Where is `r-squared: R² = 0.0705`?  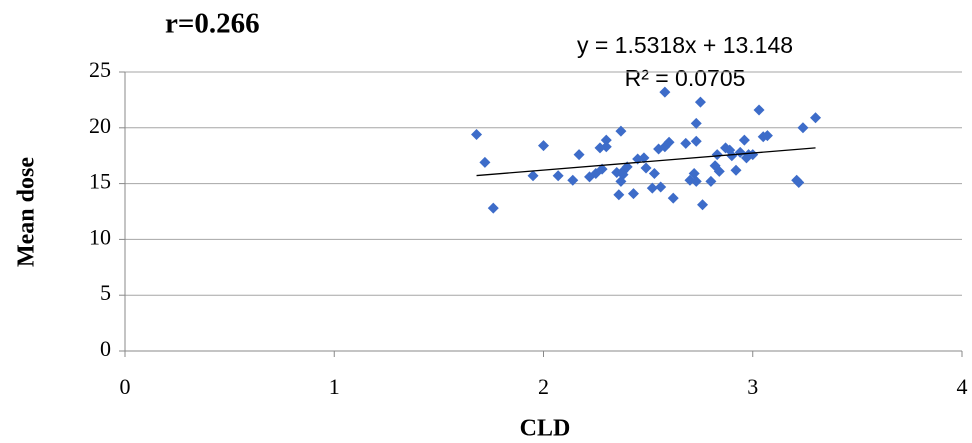 r-squared: R² = 0.0705 is located at coordinates (685, 78).